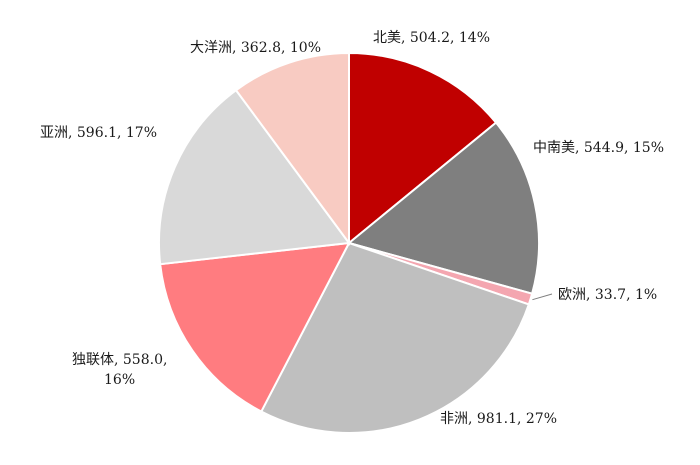  I want to click on slice-north-america, so click(423, 148).